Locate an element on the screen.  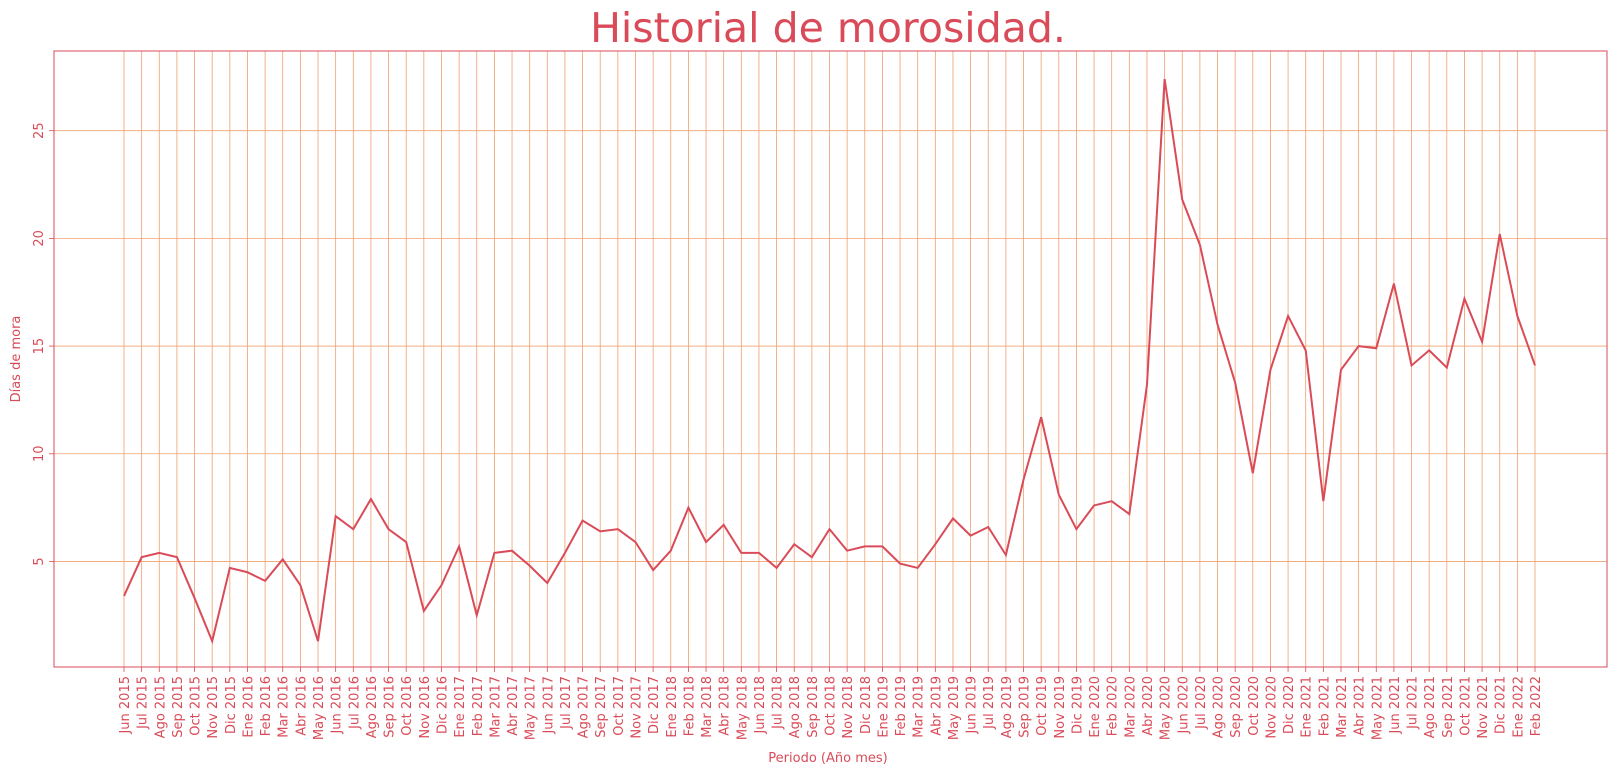
x-tick-label: Nov 2015 is located at coordinates (213, 707).